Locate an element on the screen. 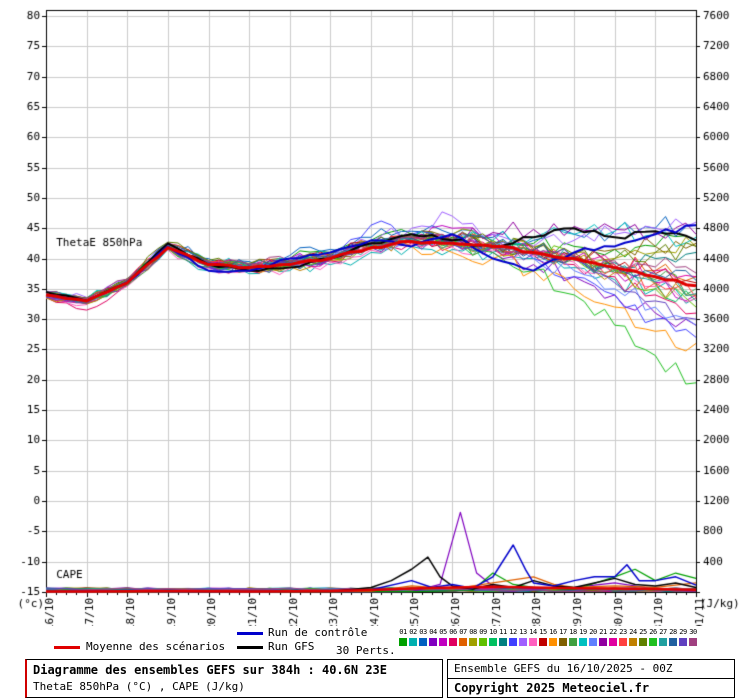 The height and width of the screenshot is (700, 740). pert-member-number: 29 is located at coordinates (683, 632).